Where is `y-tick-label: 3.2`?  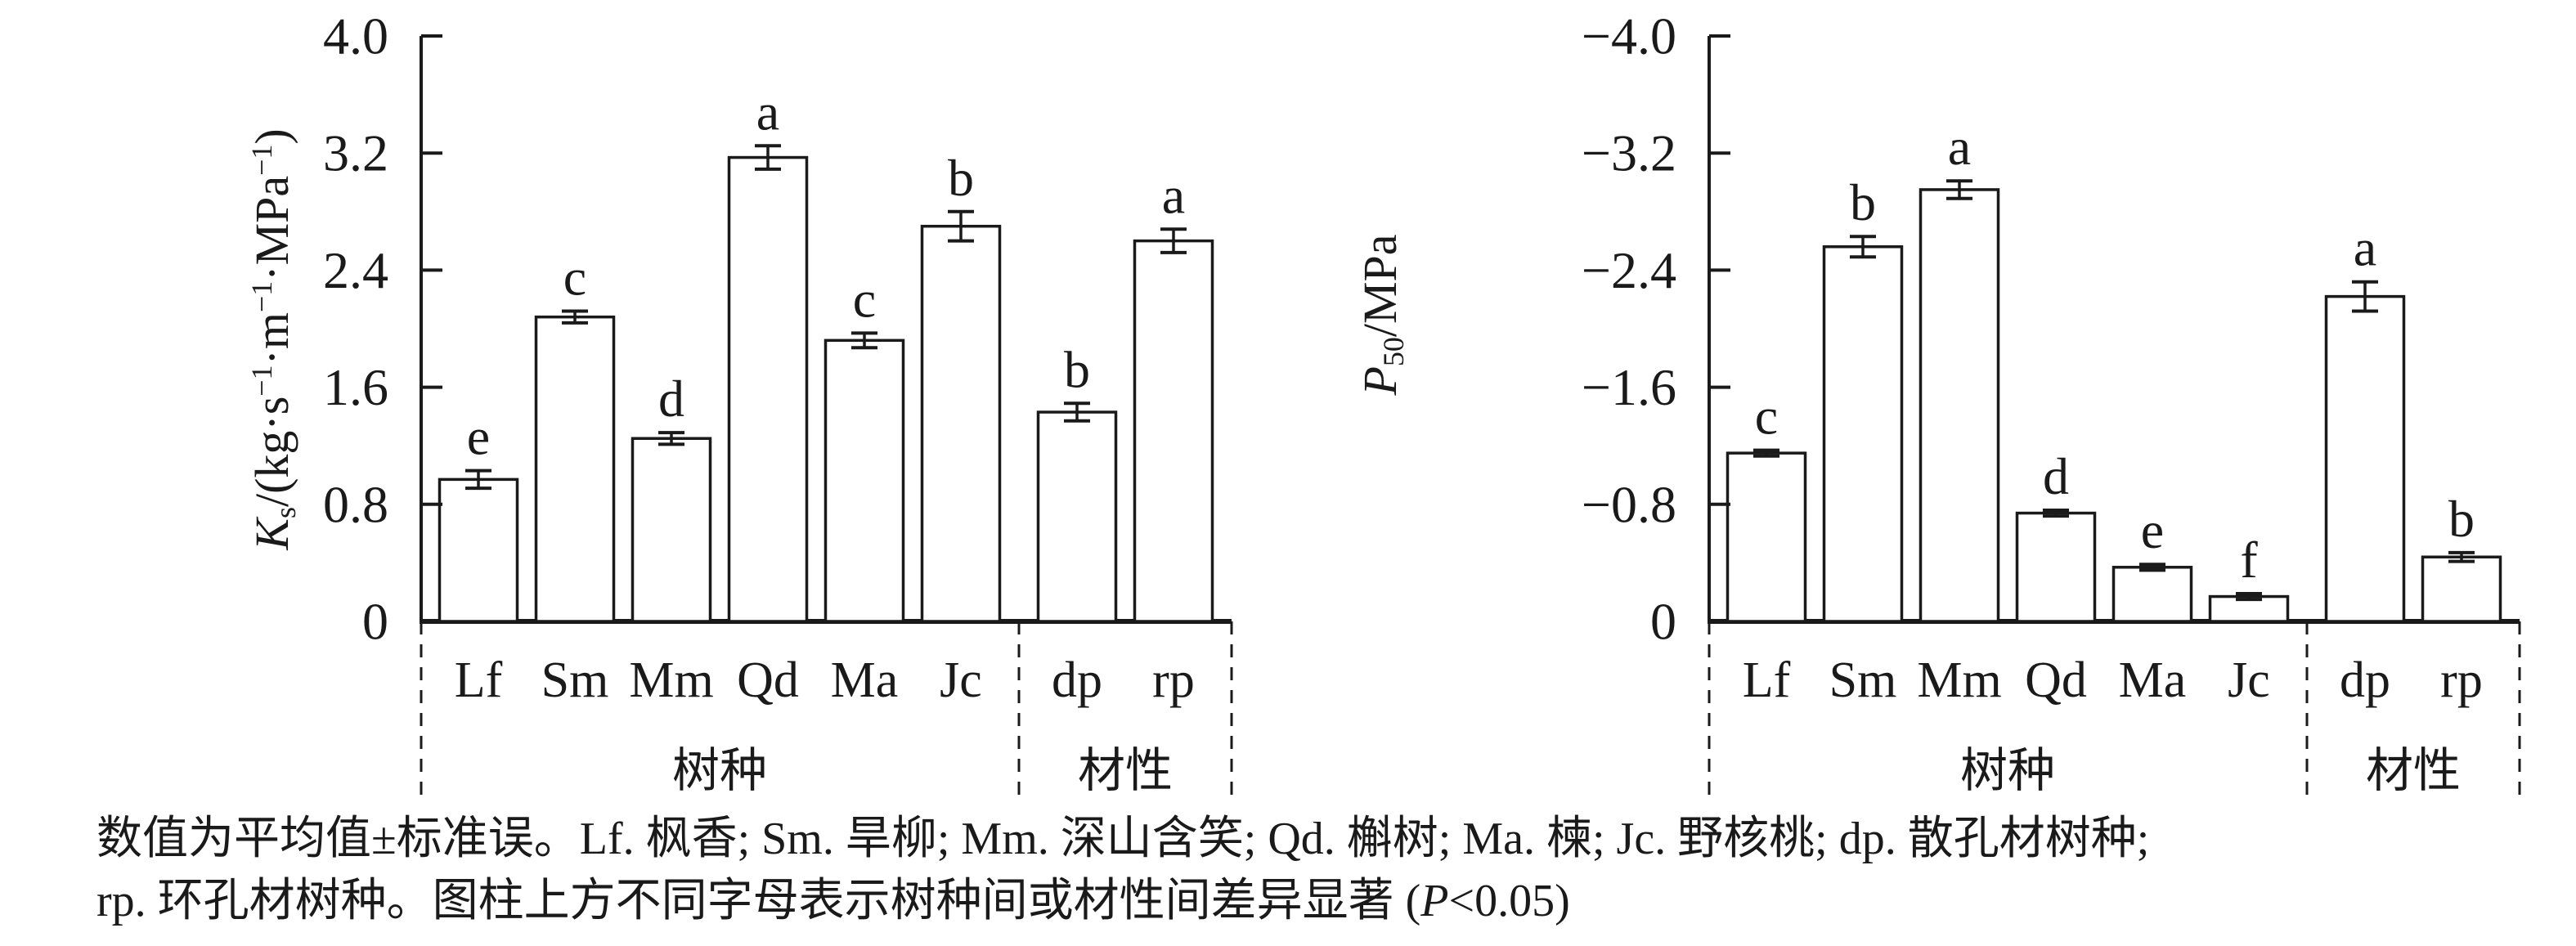 y-tick-label: 3.2 is located at coordinates (356, 153).